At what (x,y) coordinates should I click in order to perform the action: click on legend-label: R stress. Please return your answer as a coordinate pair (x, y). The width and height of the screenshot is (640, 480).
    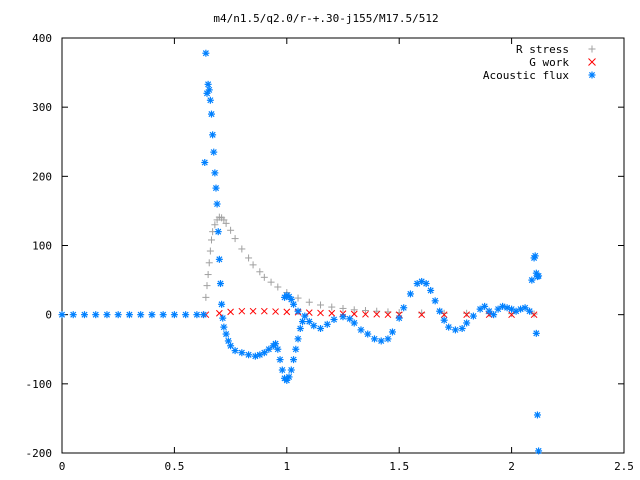
    Looking at the image, I should click on (542, 49).